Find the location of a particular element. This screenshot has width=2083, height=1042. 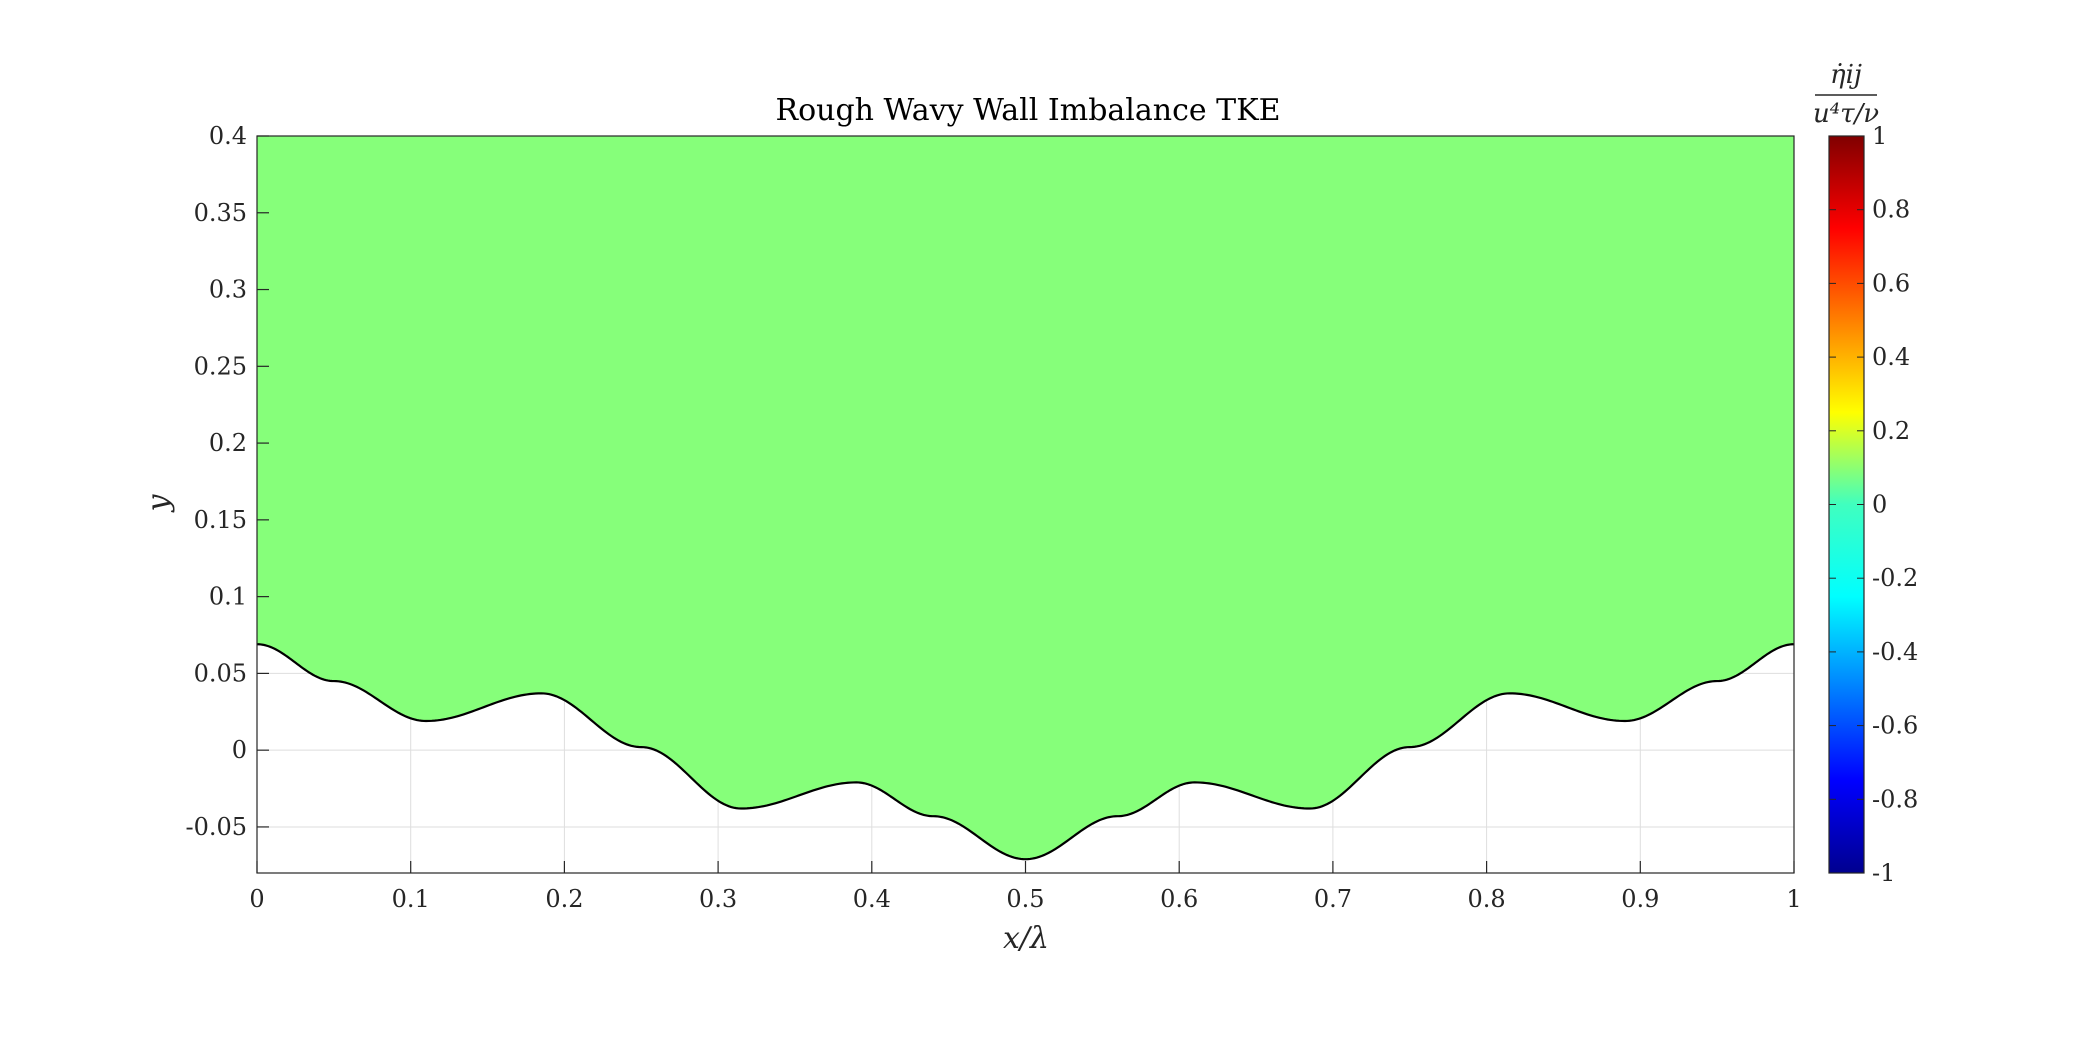

y-tick-label: 0.2 is located at coordinates (228, 443).